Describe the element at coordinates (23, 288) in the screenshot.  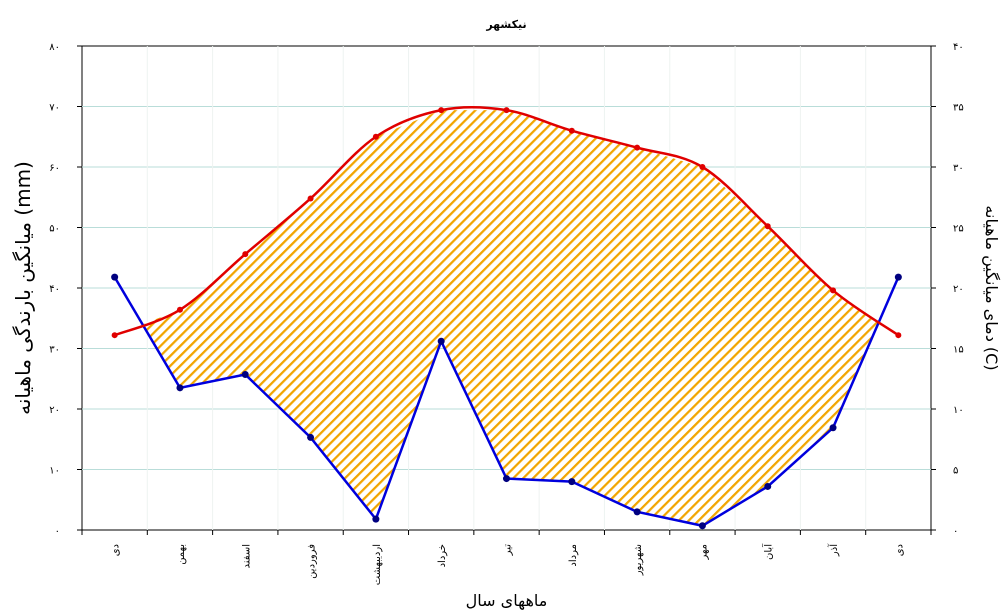
I see `y-axis-left-title: میانگین بارندگی ماهیانه (mm)` at that location.